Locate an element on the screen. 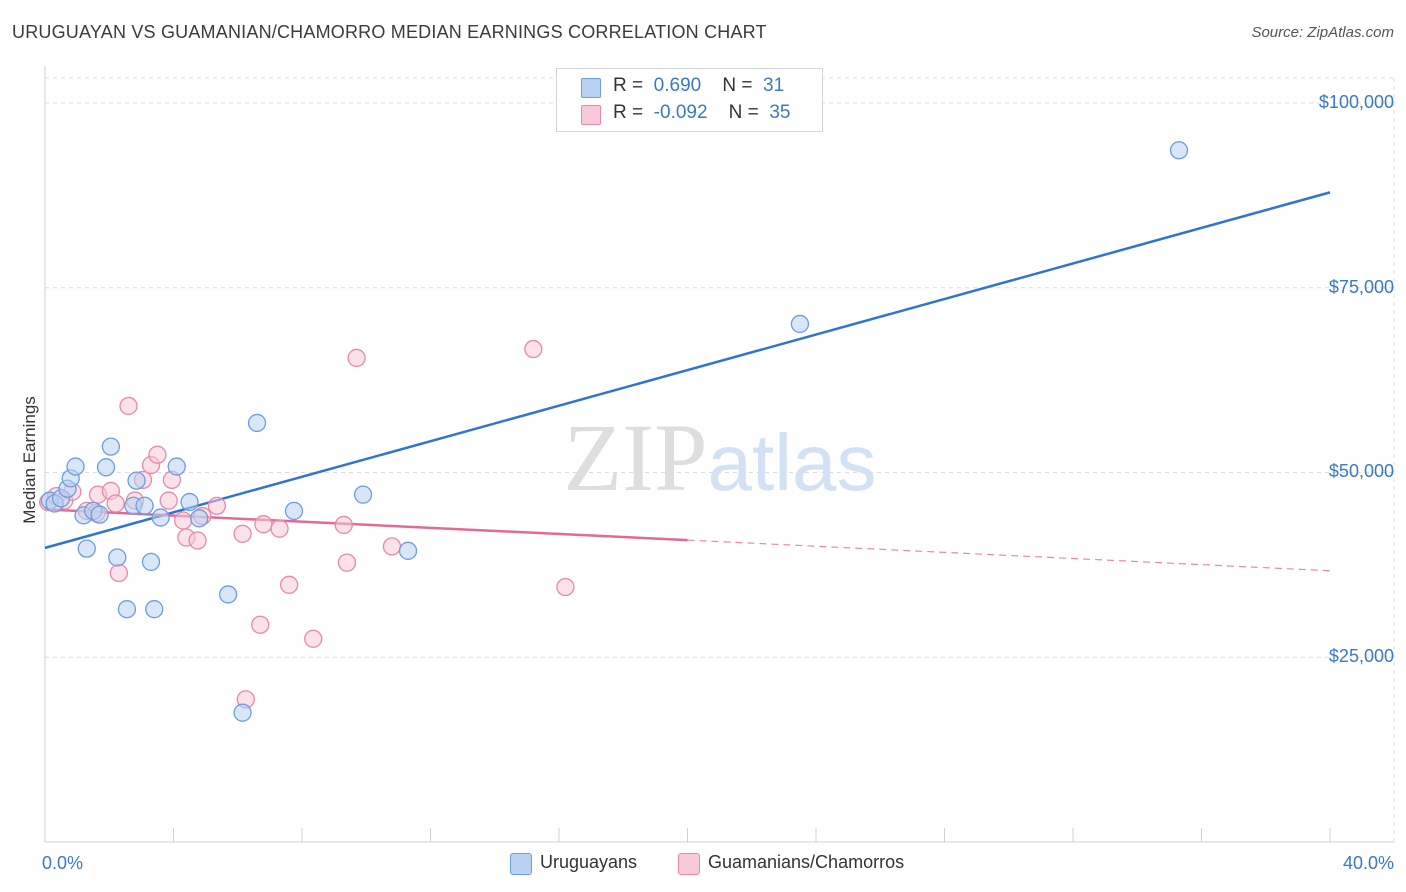 Image resolution: width=1406 pixels, height=892 pixels. series-swatch-blue is located at coordinates (521, 864).